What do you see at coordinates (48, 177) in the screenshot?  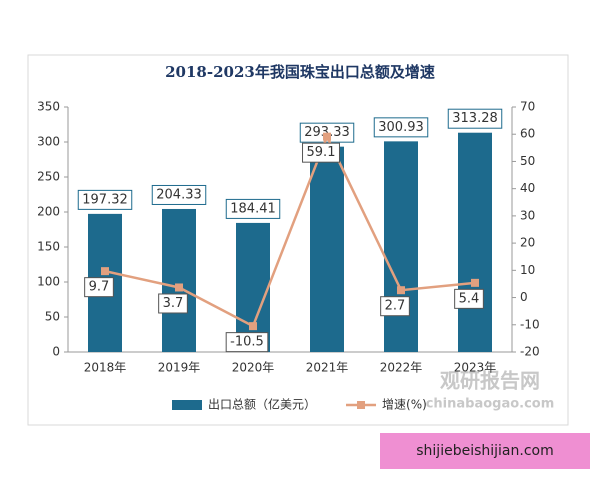 I see `y-tick-label: 250` at bounding box center [48, 177].